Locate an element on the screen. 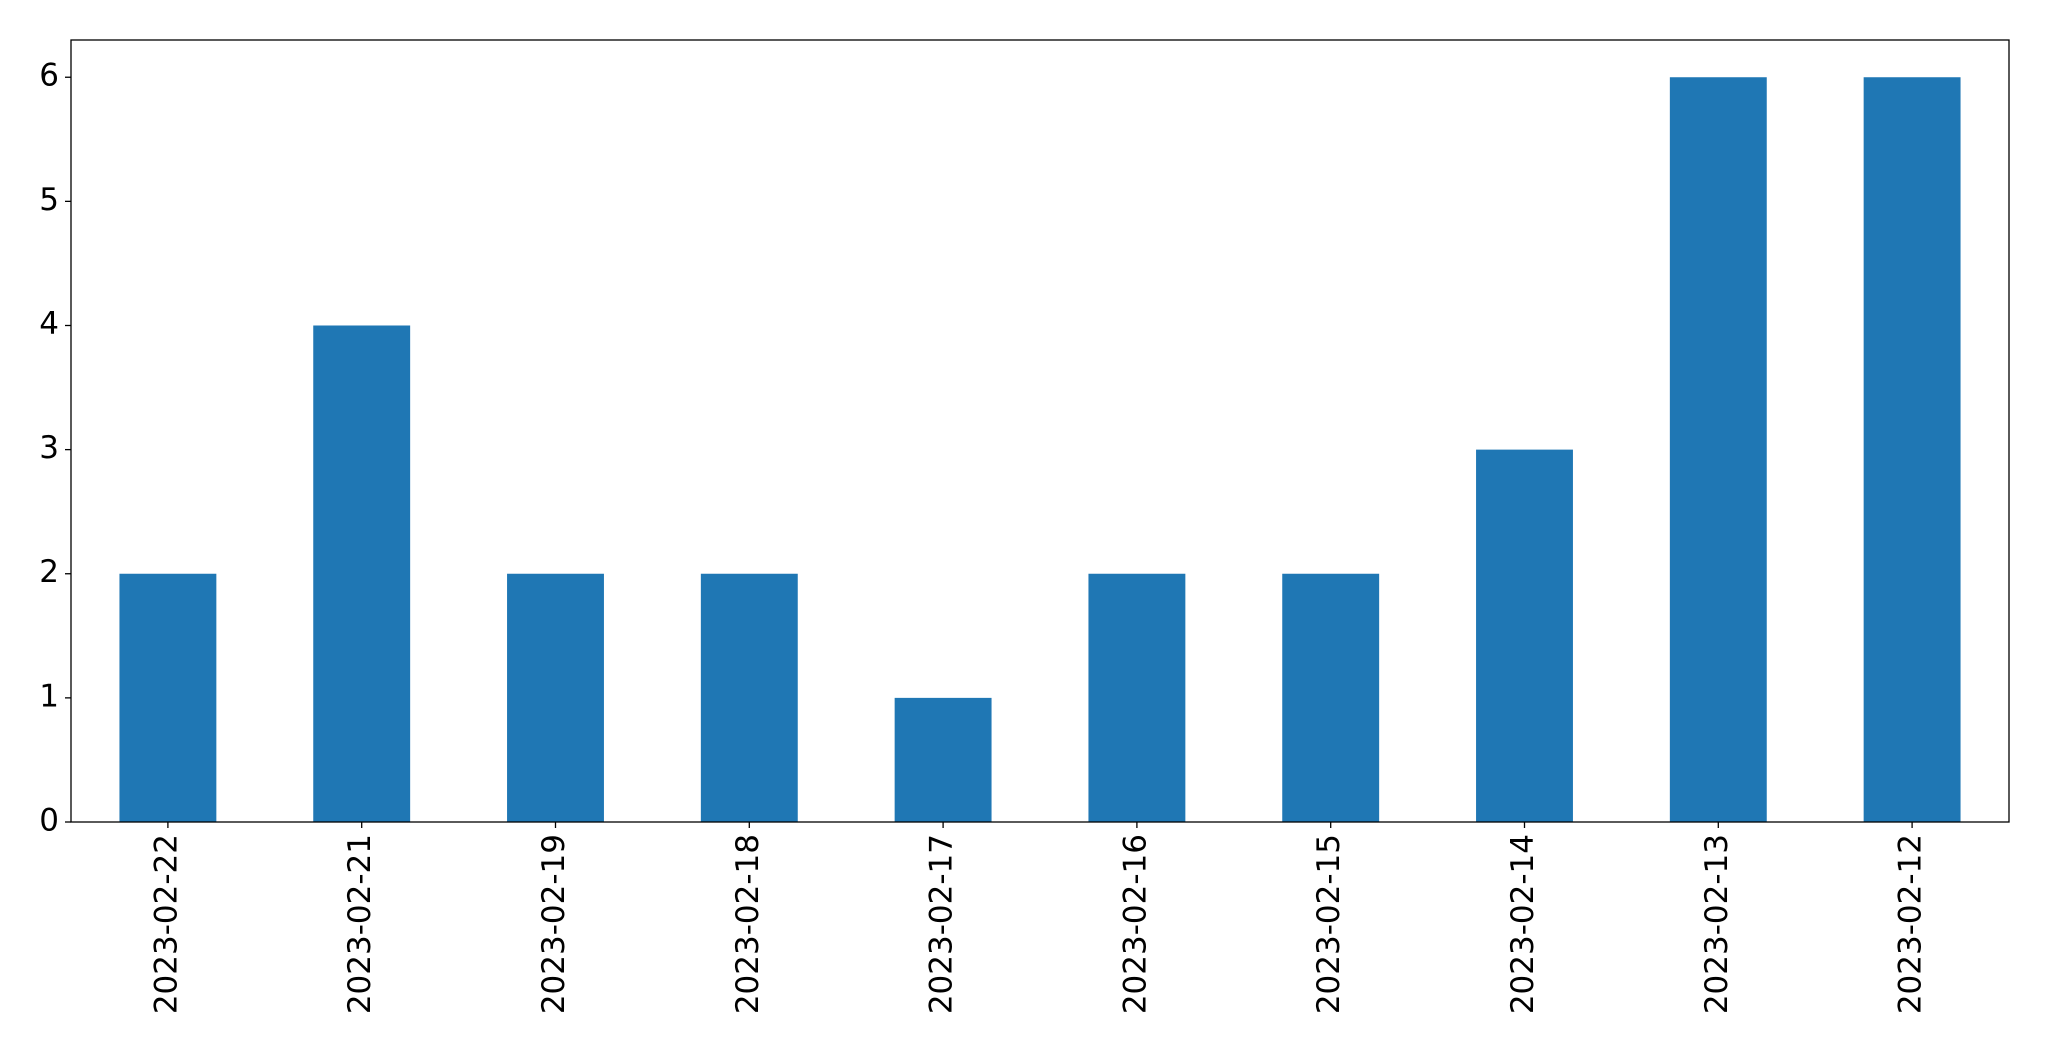 The image size is (2049, 1061). x-tick-label: 2023-02-22 is located at coordinates (166, 924).